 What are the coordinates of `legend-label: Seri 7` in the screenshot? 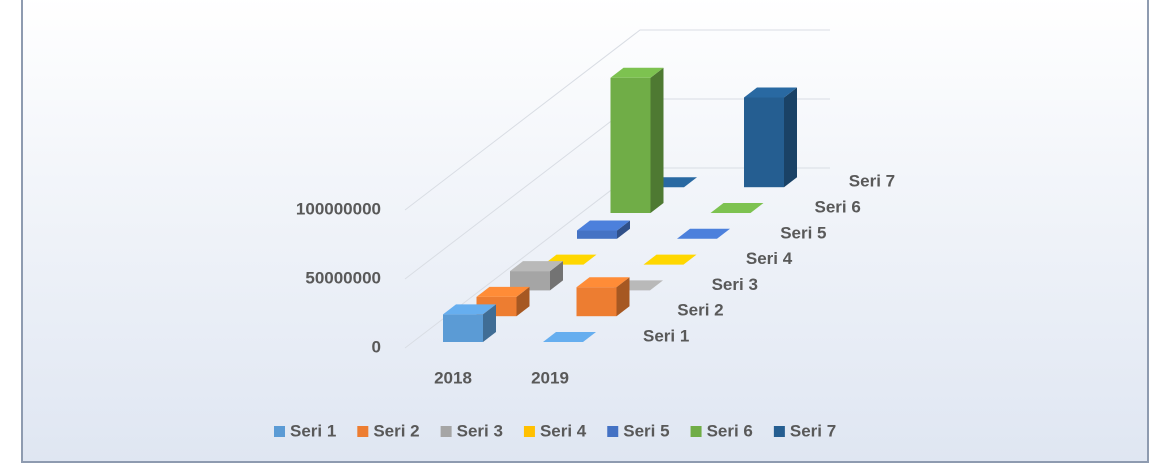 It's located at (813, 430).